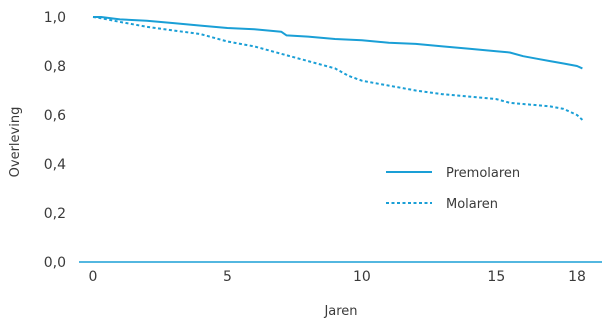 The image size is (602, 322). Describe the element at coordinates (55, 263) in the screenshot. I see `y-tick-label: 0,0` at that location.